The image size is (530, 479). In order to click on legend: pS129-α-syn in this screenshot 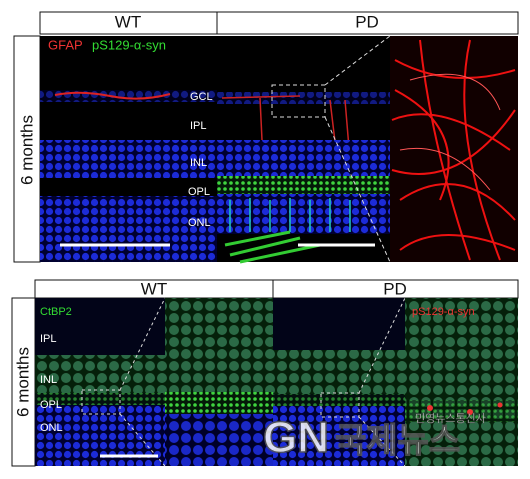, I will do `click(129, 44)`.